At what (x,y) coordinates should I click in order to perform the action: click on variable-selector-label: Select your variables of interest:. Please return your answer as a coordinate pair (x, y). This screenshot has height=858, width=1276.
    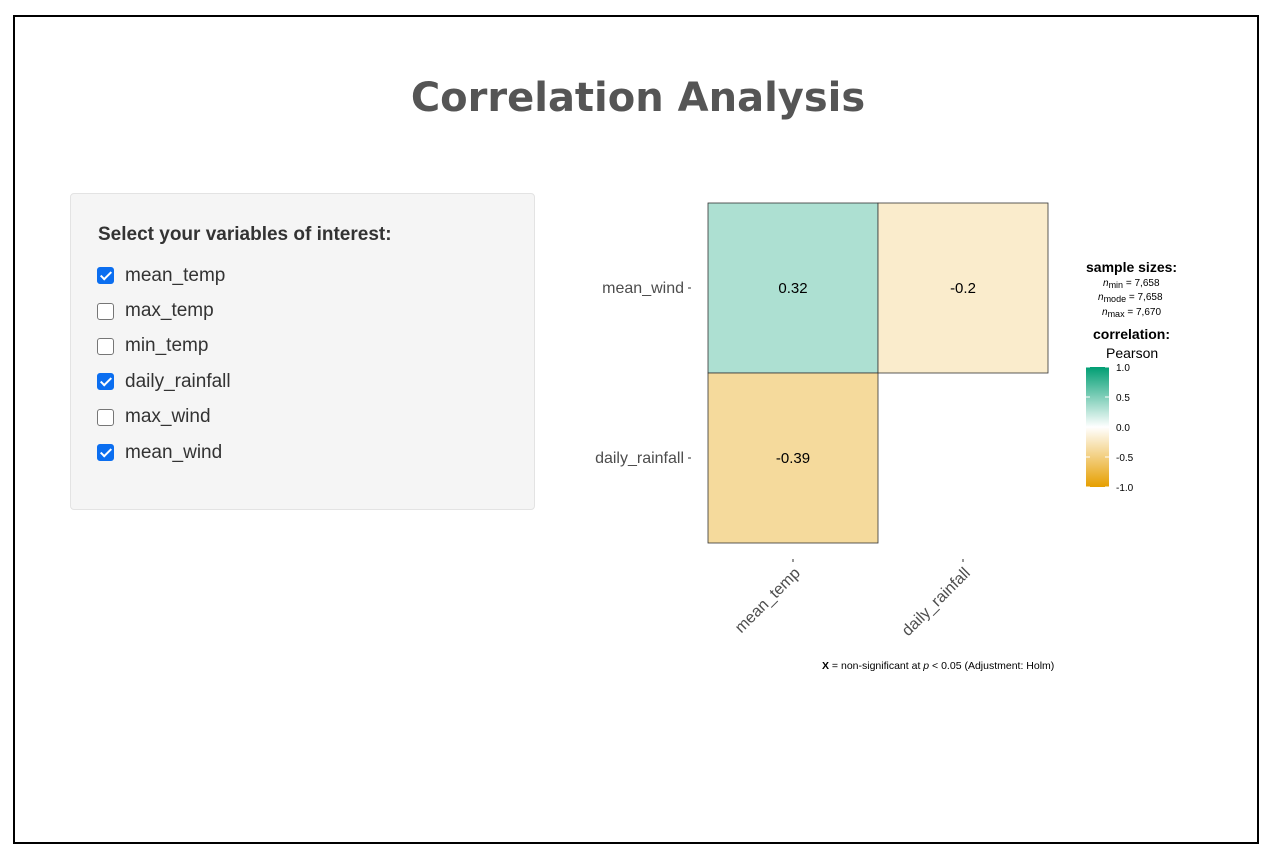
    Looking at the image, I should click on (245, 234).